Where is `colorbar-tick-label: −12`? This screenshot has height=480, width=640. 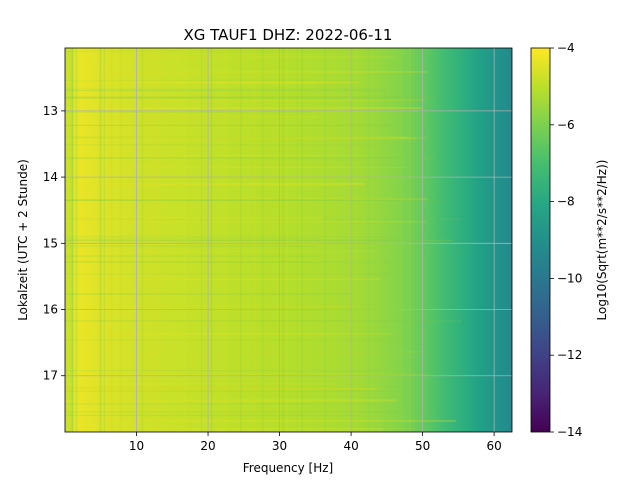
colorbar-tick-label: −12 is located at coordinates (569, 355).